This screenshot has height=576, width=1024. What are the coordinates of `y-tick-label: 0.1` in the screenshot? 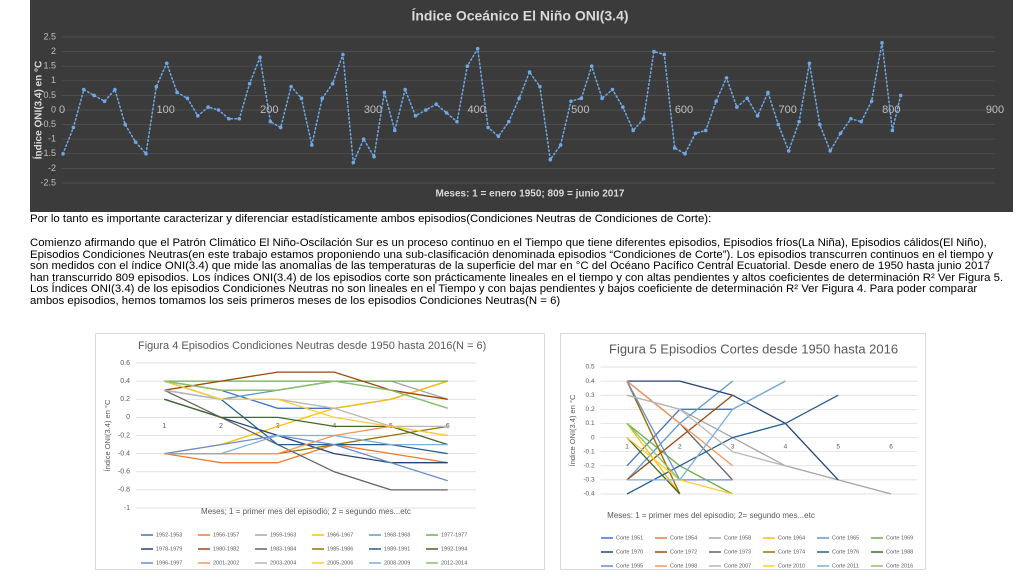 It's located at (590, 423).